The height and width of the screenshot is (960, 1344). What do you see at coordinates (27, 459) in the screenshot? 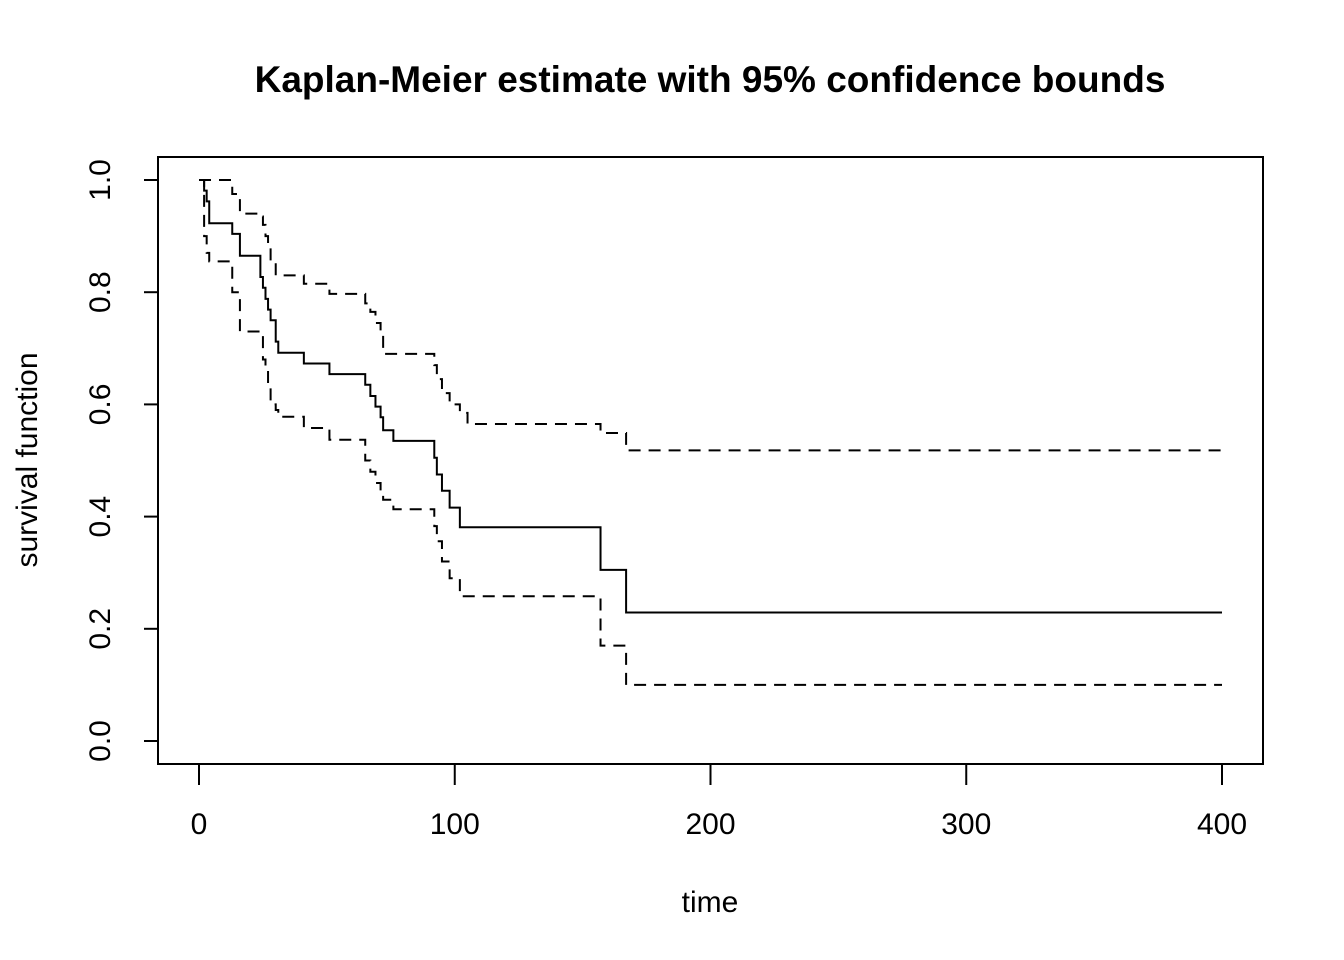
I see `y-axis-label: survival function` at bounding box center [27, 459].